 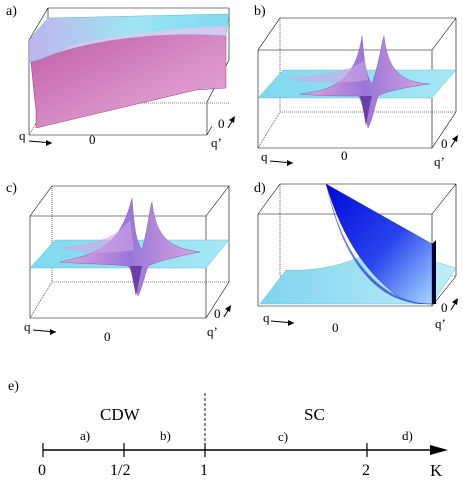 What do you see at coordinates (96, 236) in the screenshot?
I see `panel-c-surface-ridge` at bounding box center [96, 236].